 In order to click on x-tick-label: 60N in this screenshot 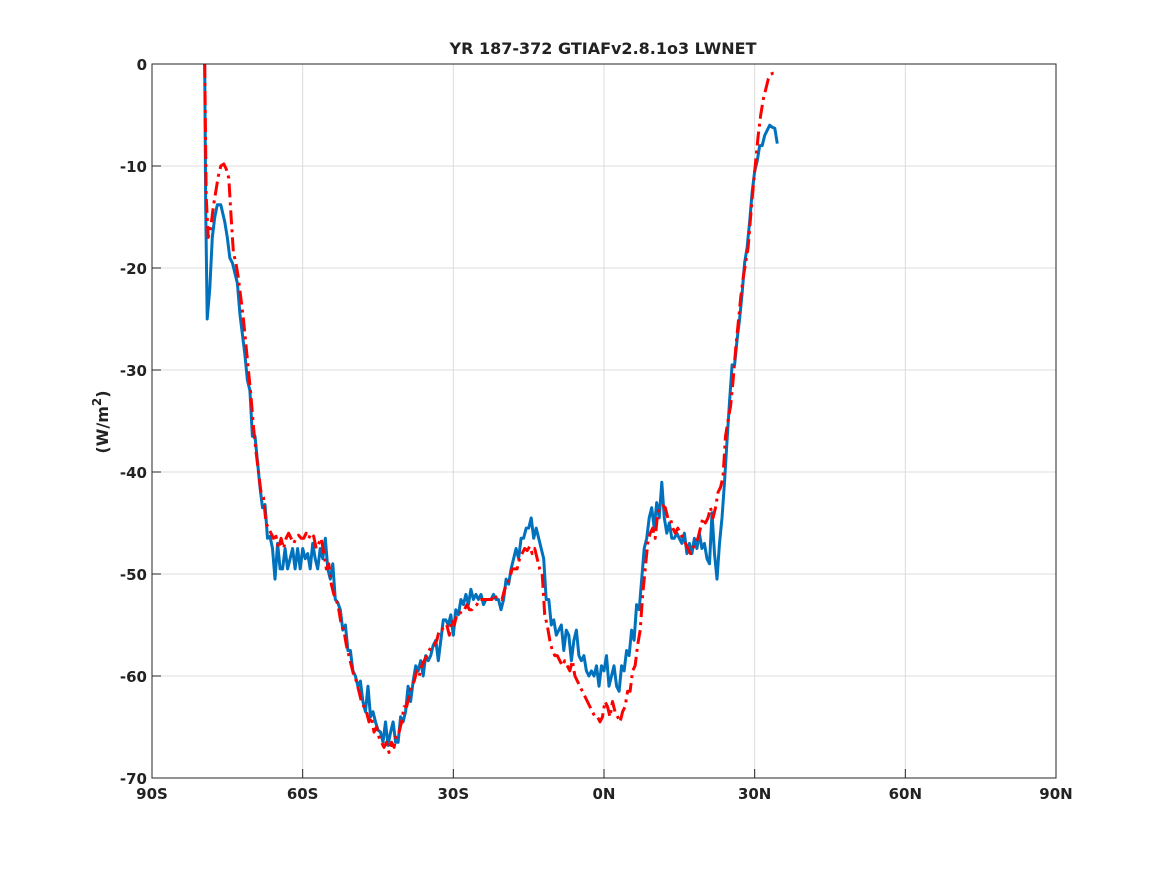, I will do `click(905, 794)`.